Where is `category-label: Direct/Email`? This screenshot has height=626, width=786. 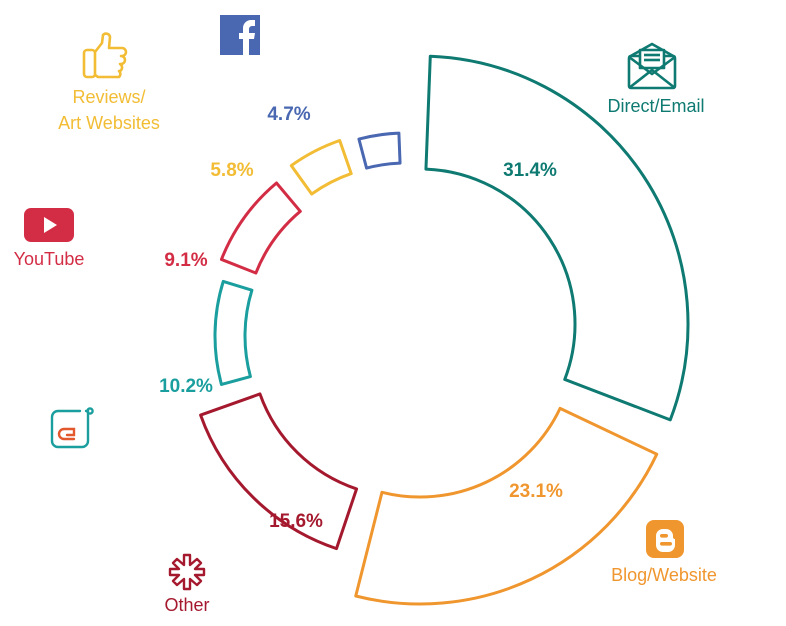
category-label: Direct/Email is located at coordinates (655, 106).